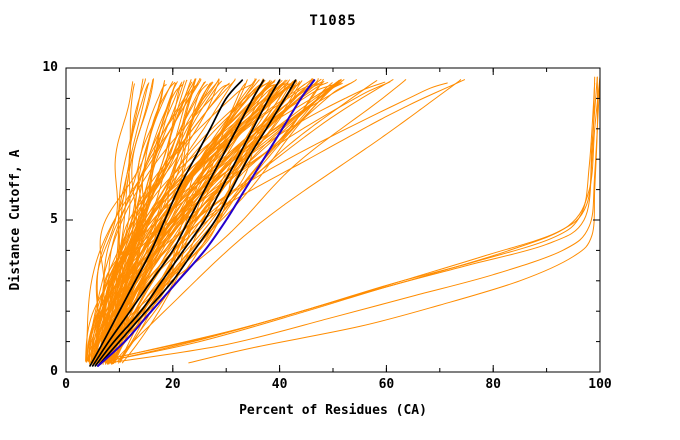 This screenshot has width=680, height=440. I want to click on x-tick-label-20: 20, so click(172, 384).